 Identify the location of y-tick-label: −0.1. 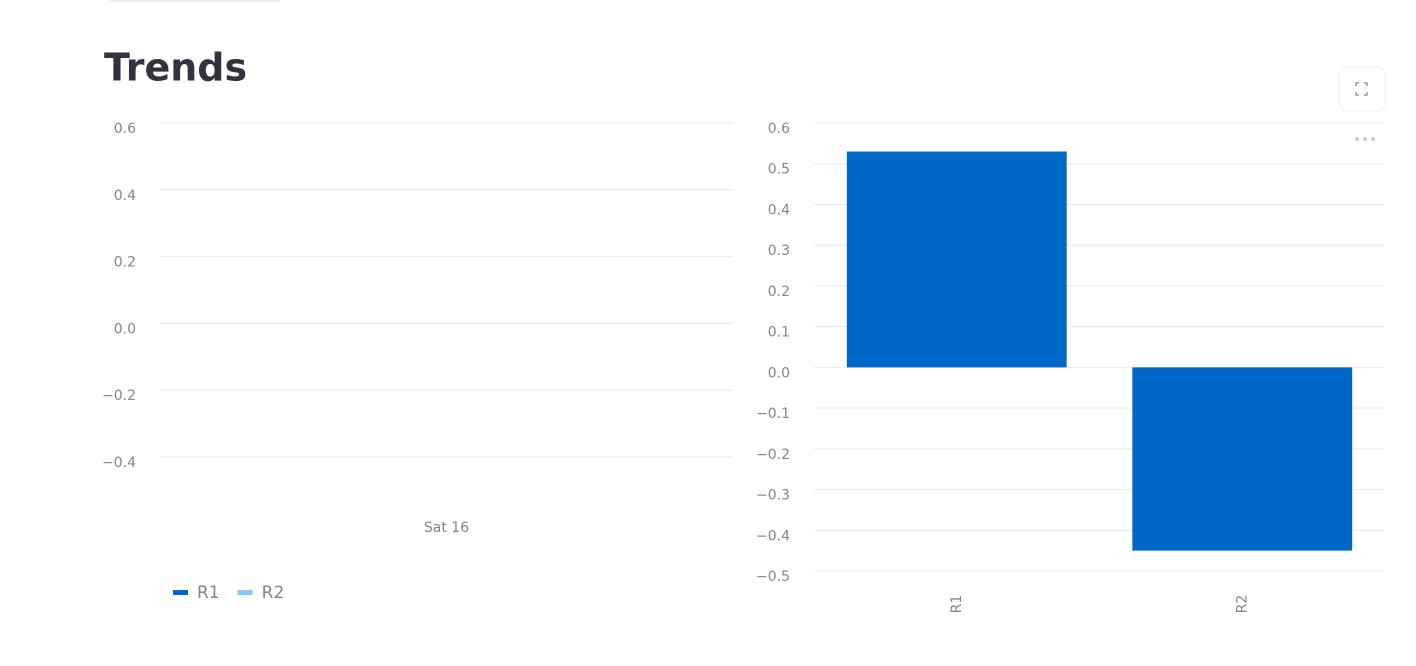
(773, 414).